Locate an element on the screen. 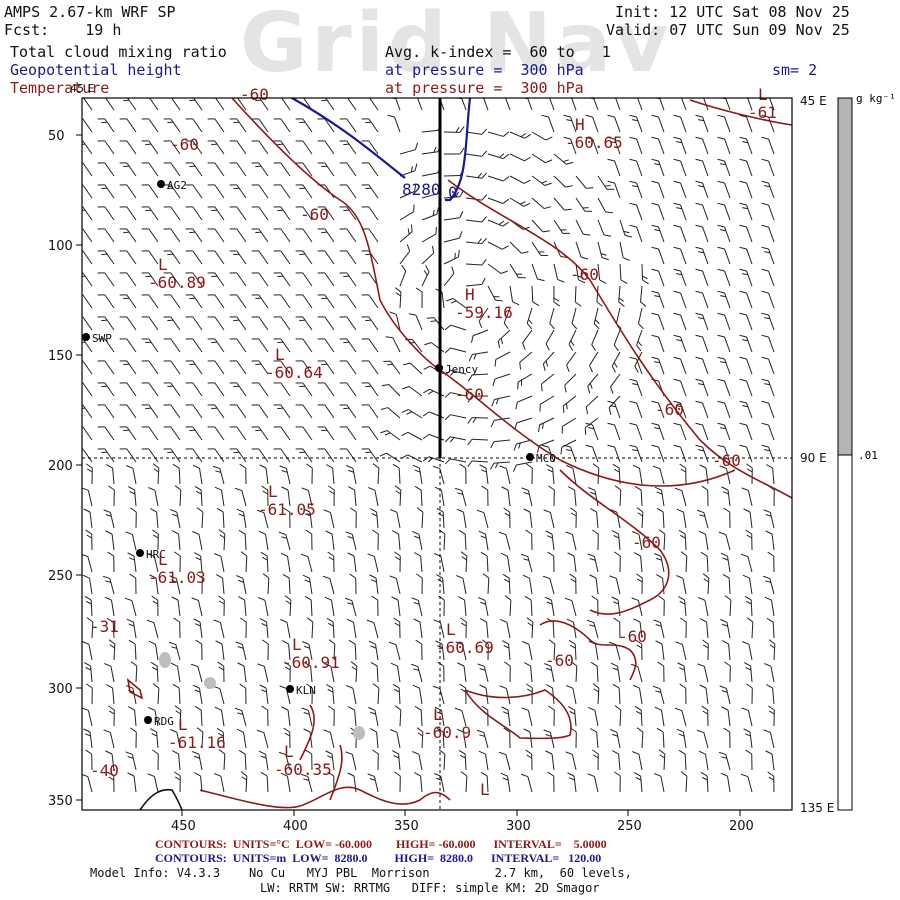 This screenshot has height=900, width=900. colorbar-units: g kg⁻¹ is located at coordinates (876, 98).